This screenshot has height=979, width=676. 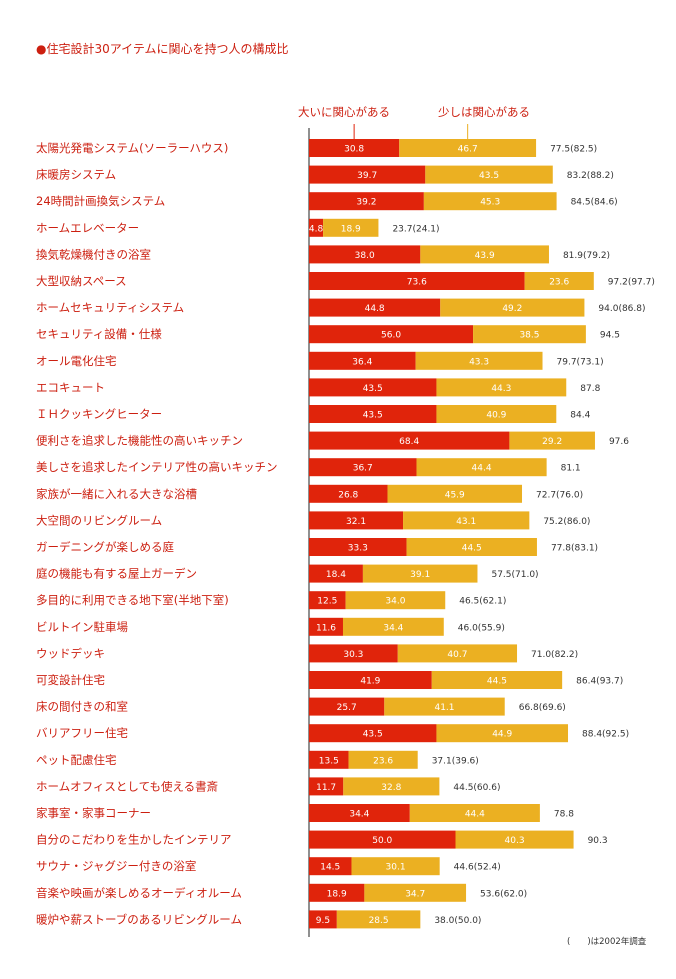 I want to click on segment-value-label: 46.7, so click(x=468, y=150).